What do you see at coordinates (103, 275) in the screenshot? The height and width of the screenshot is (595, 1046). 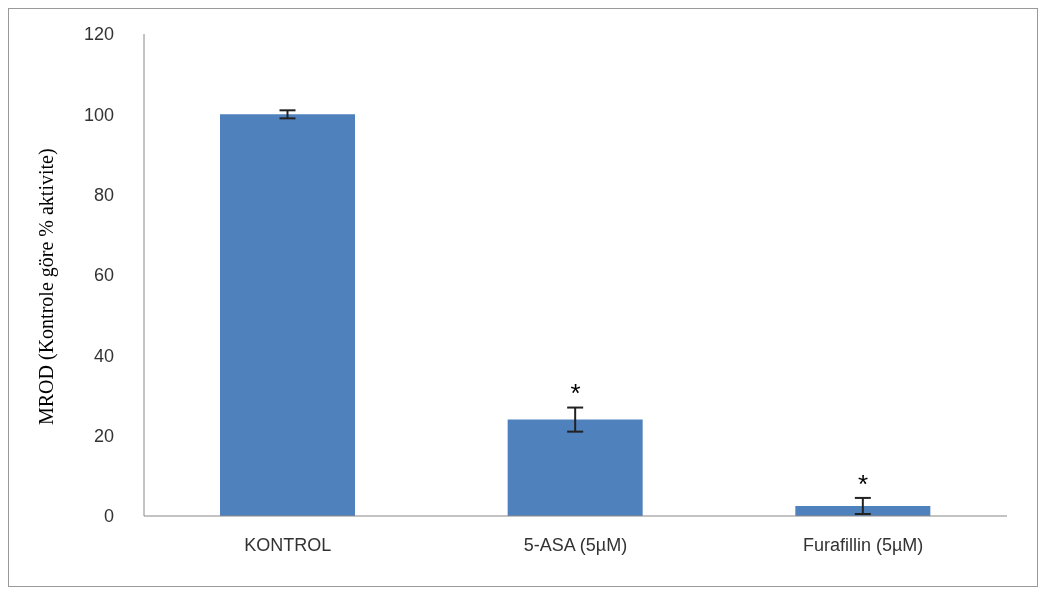 I see `y-tick-label: 60` at bounding box center [103, 275].